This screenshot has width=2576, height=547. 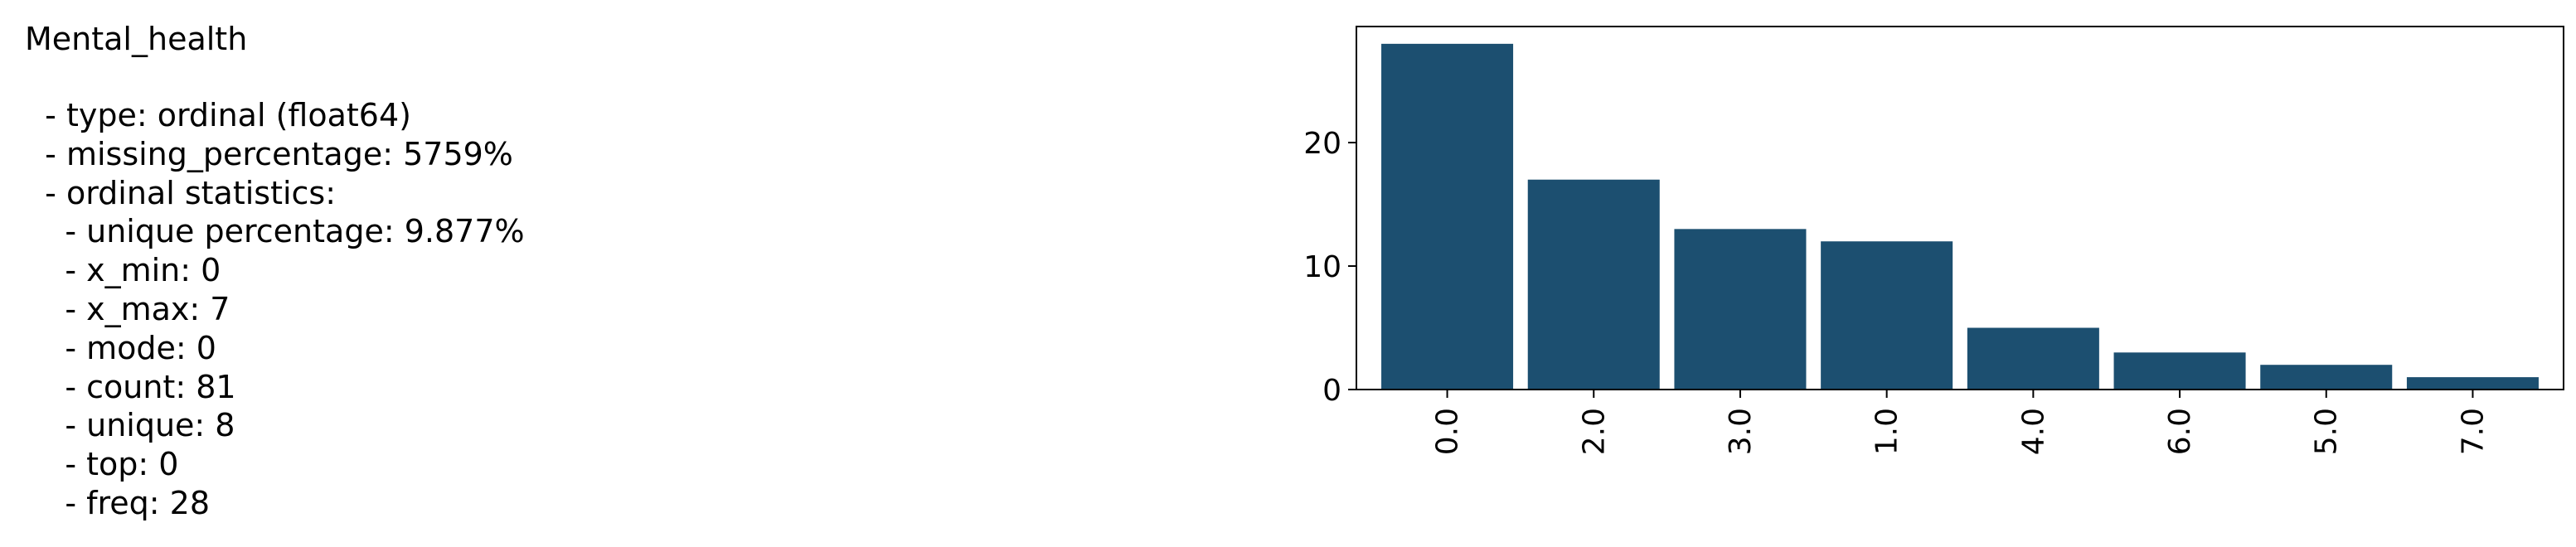 I want to click on bar-1.0, so click(x=1887, y=315).